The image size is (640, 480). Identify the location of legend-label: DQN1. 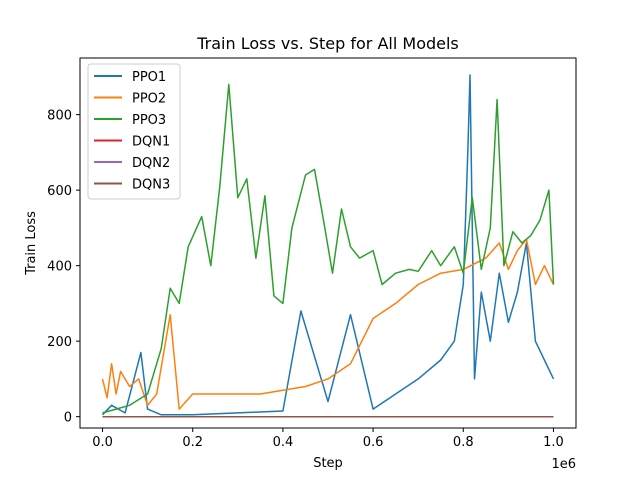
(151, 142).